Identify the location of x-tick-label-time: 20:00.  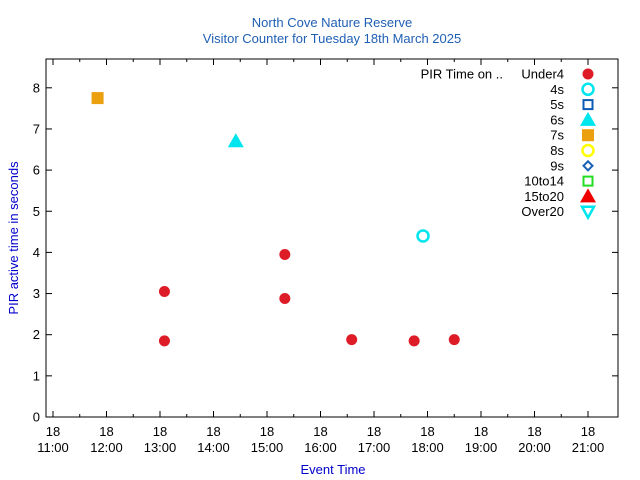
(534, 447).